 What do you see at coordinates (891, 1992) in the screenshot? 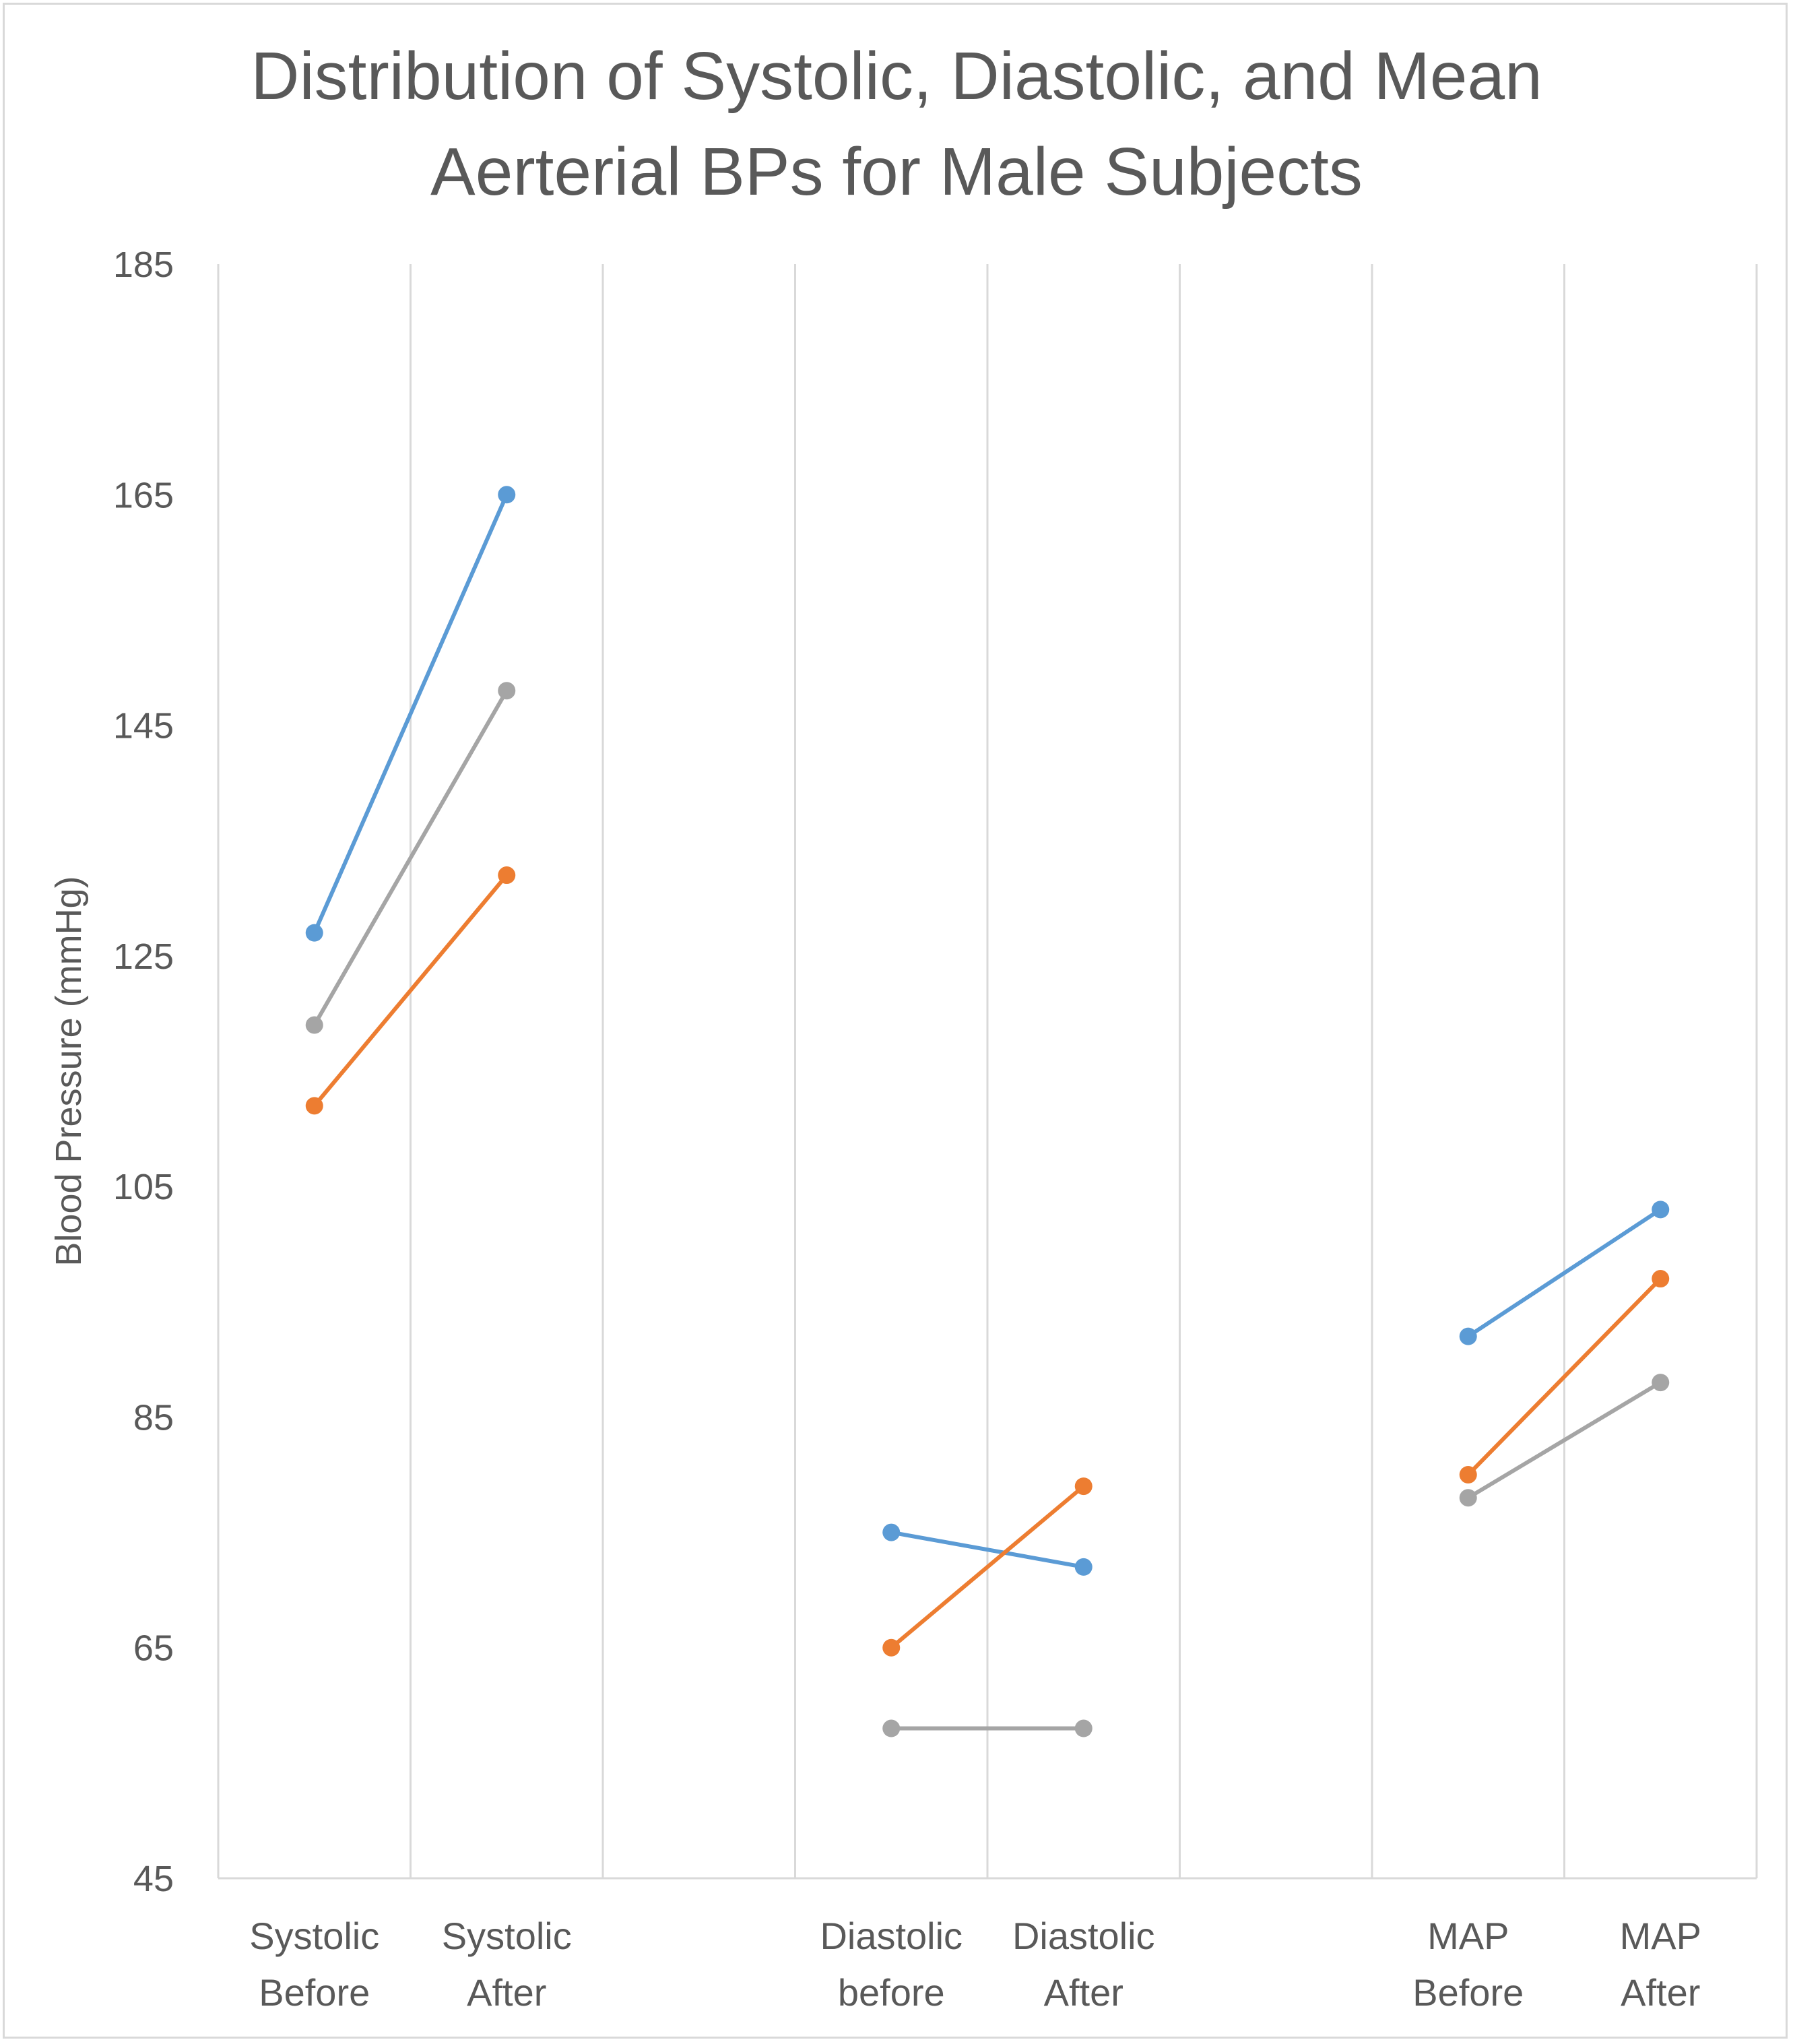
I see `category-label-2-line-1: before` at bounding box center [891, 1992].